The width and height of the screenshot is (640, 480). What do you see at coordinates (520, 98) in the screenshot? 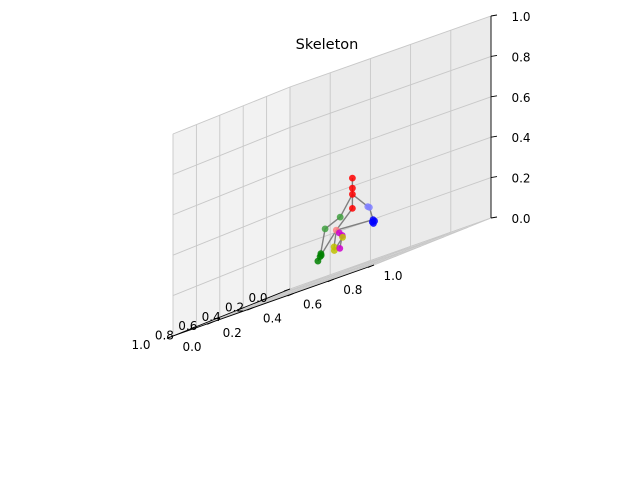
I see `z-tick-label: 0.6` at bounding box center [520, 98].